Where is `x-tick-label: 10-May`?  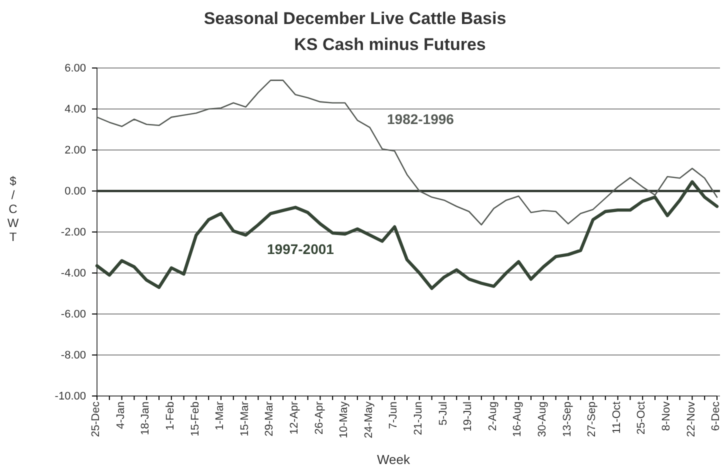
x-tick-label: 10-May is located at coordinates (344, 419).